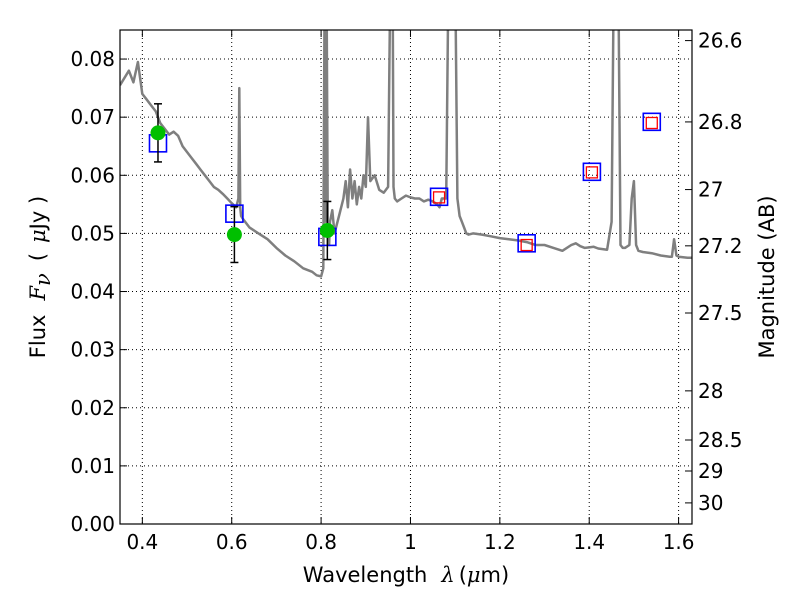  Describe the element at coordinates (500, 542) in the screenshot. I see `x-tick-label: 1.2` at that location.